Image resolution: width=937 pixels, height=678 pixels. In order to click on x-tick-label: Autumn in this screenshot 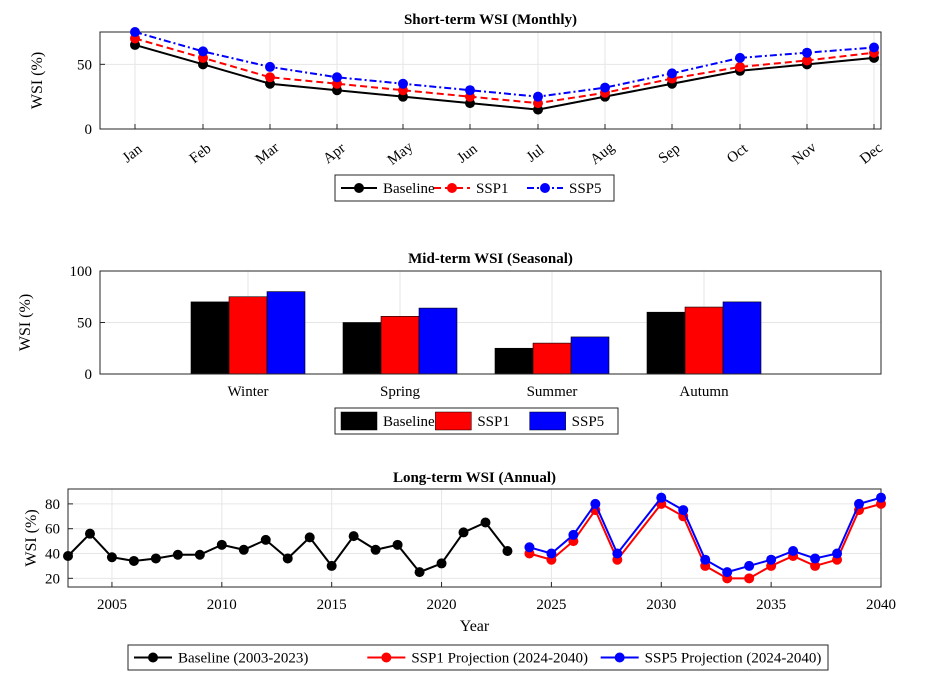, I will do `click(704, 392)`.